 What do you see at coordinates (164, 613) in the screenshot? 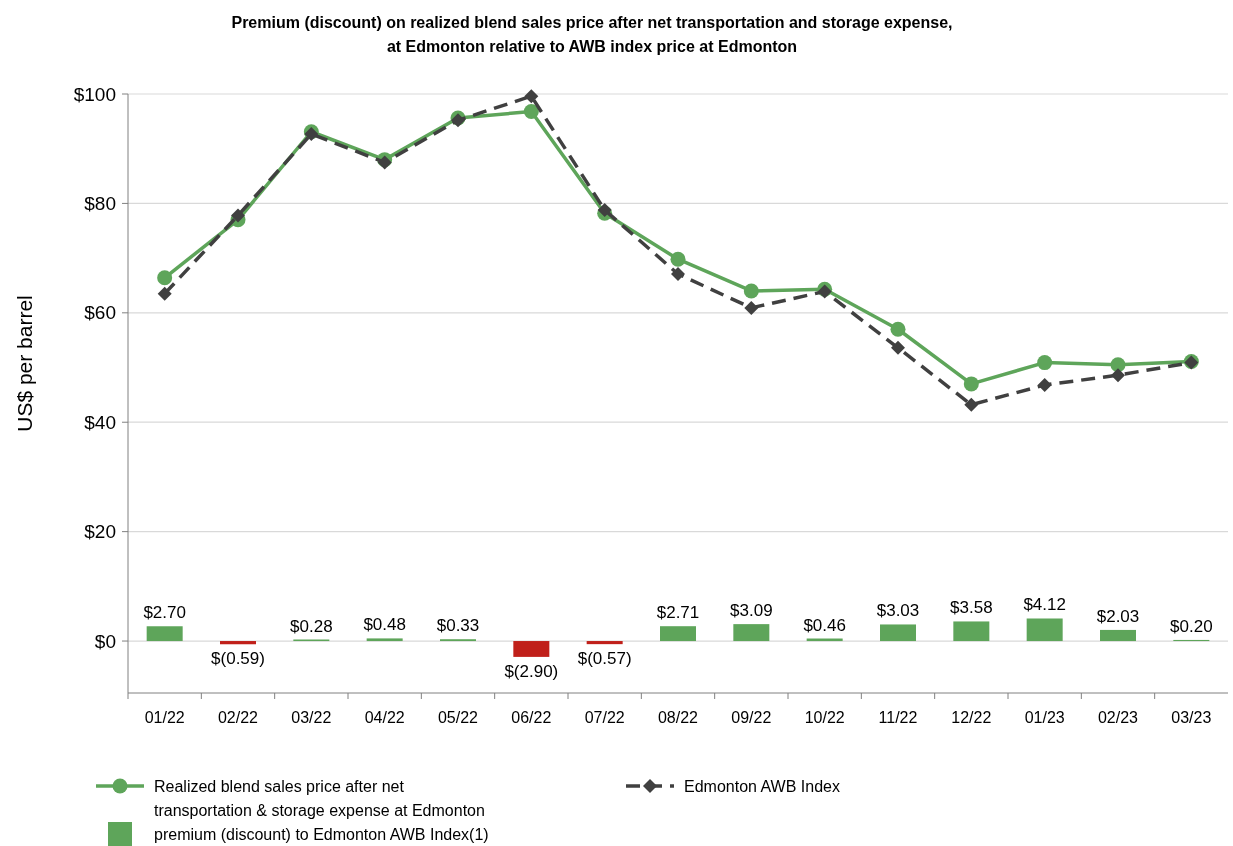
I see `data-label: $2.70` at bounding box center [164, 613].